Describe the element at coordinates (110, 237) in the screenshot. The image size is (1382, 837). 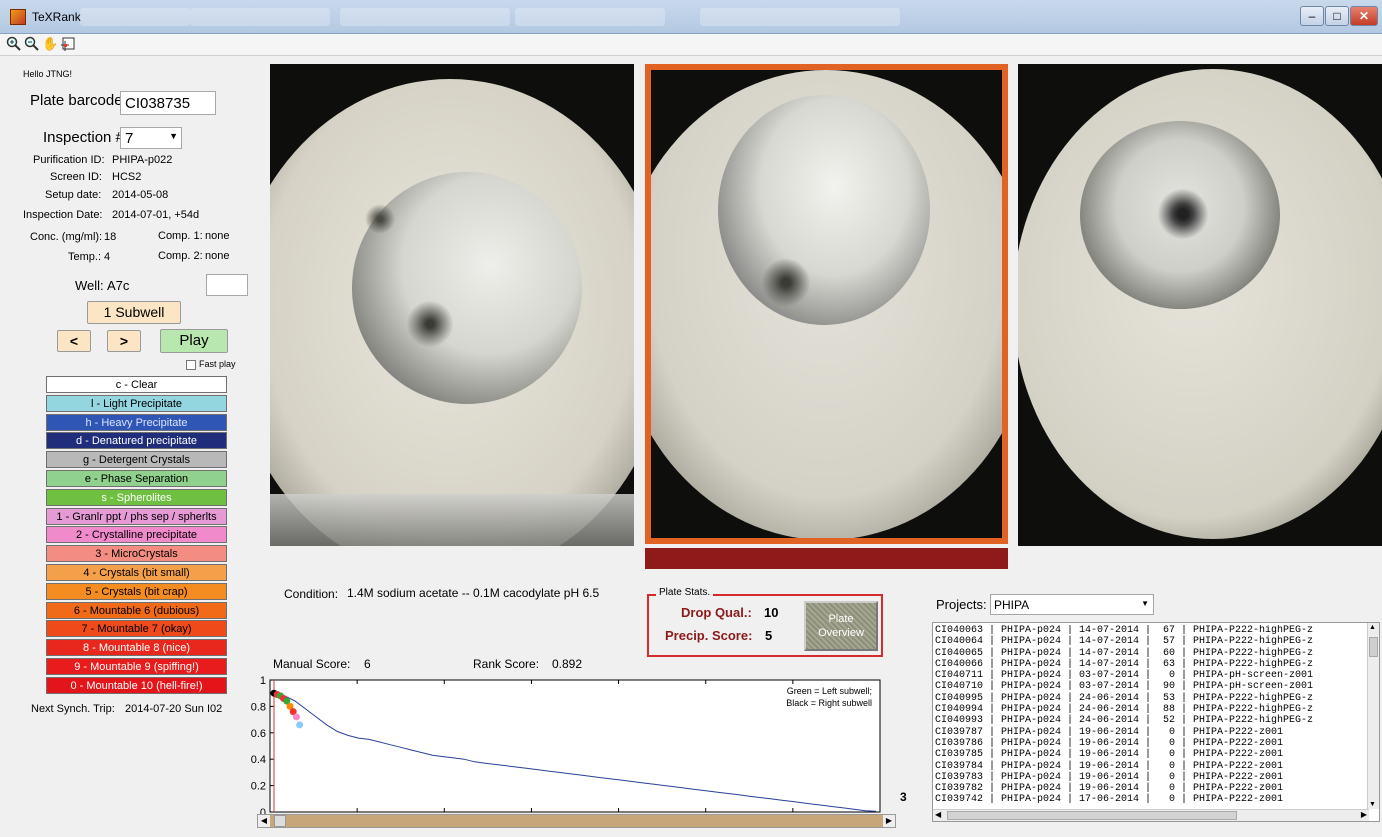
I see `conc-value: 18` at that location.